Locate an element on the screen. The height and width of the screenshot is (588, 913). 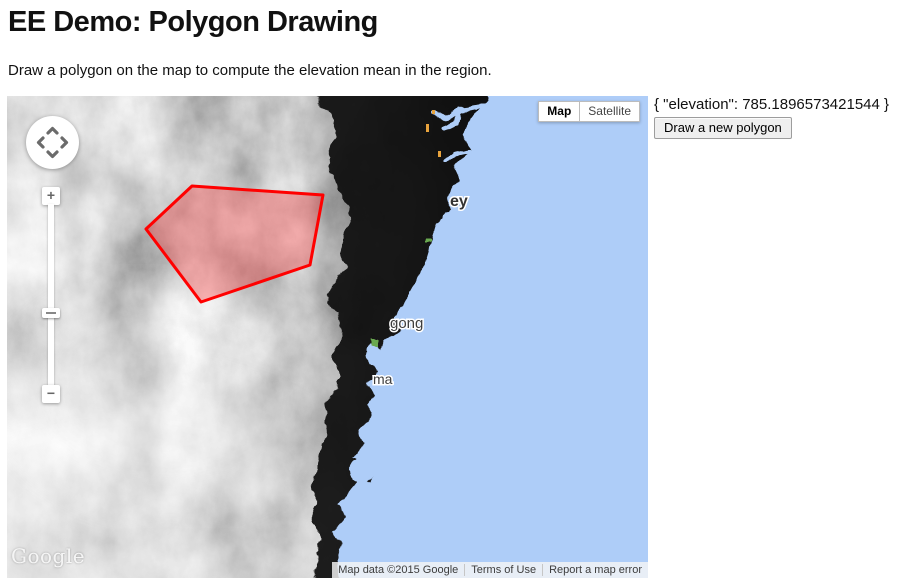
terms-of-use-link: Terms of Use is located at coordinates (504, 570).